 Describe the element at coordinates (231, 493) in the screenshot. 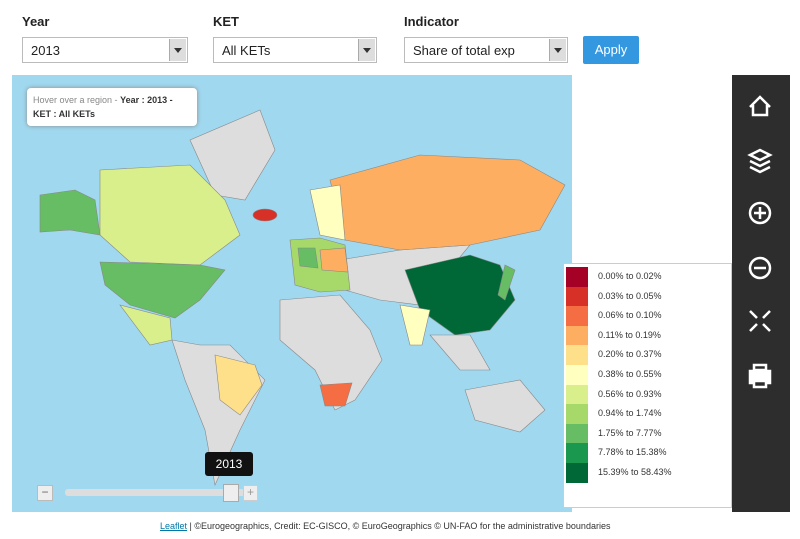

I see `slider-knob` at that location.